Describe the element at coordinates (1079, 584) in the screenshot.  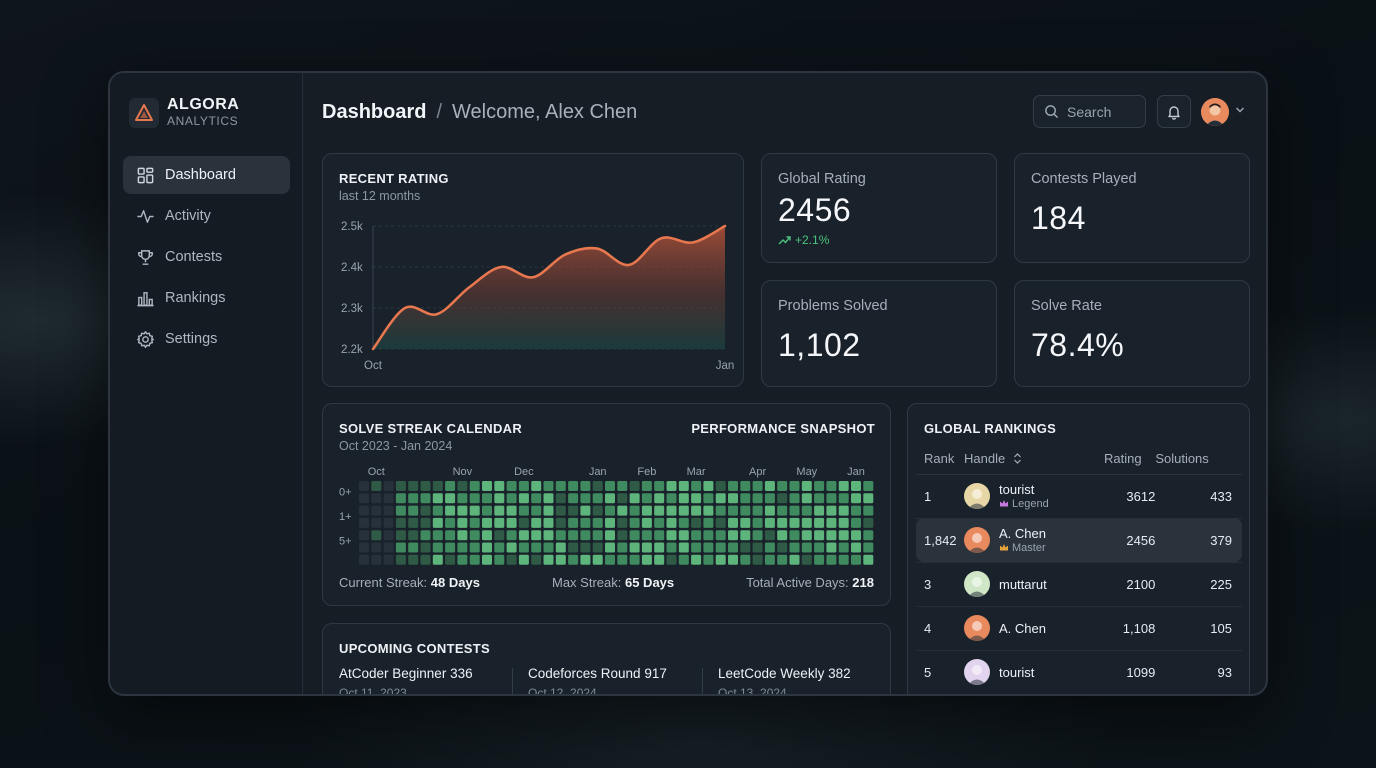
I see `table-row: 3 muttarut 2100 225` at that location.